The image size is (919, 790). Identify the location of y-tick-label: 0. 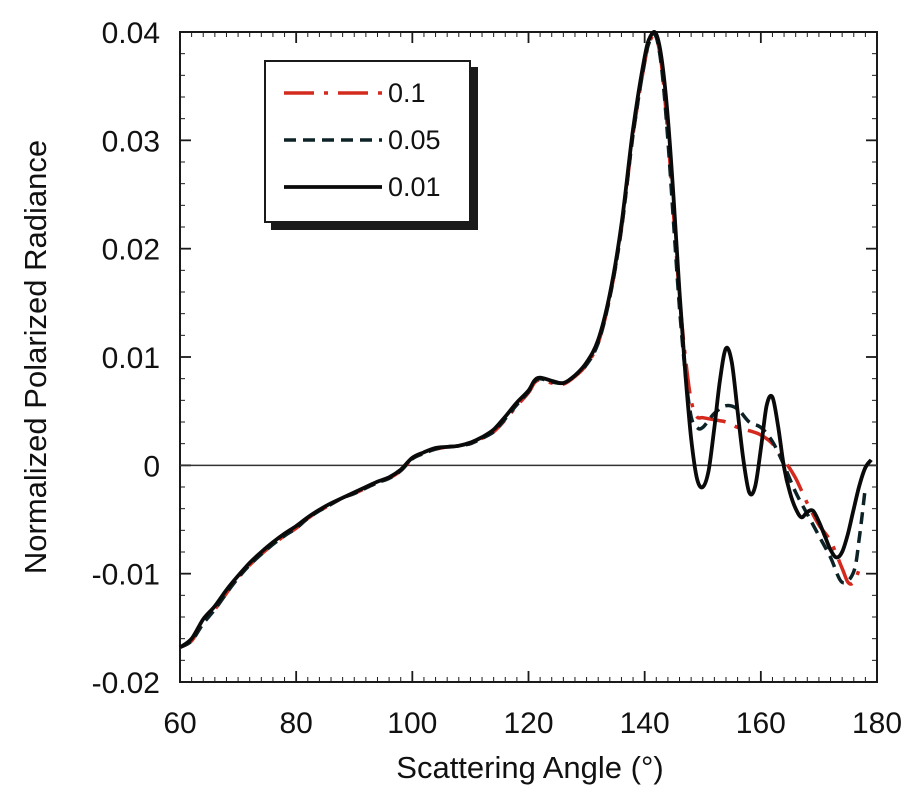
(151, 466).